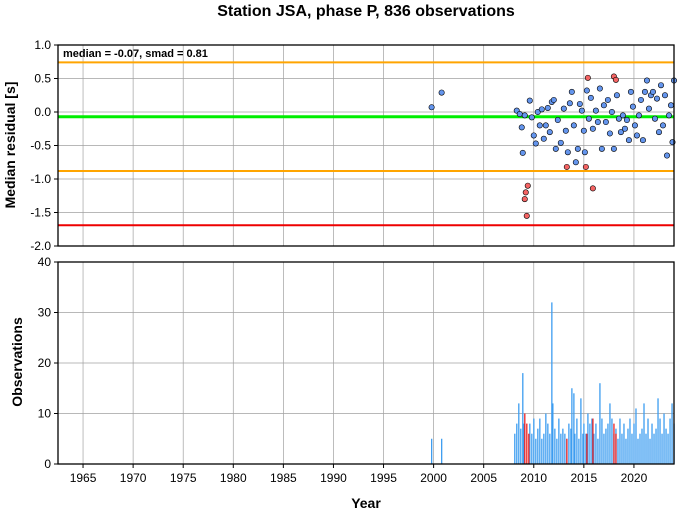  I want to click on xtick-label: 1965, so click(83, 478).